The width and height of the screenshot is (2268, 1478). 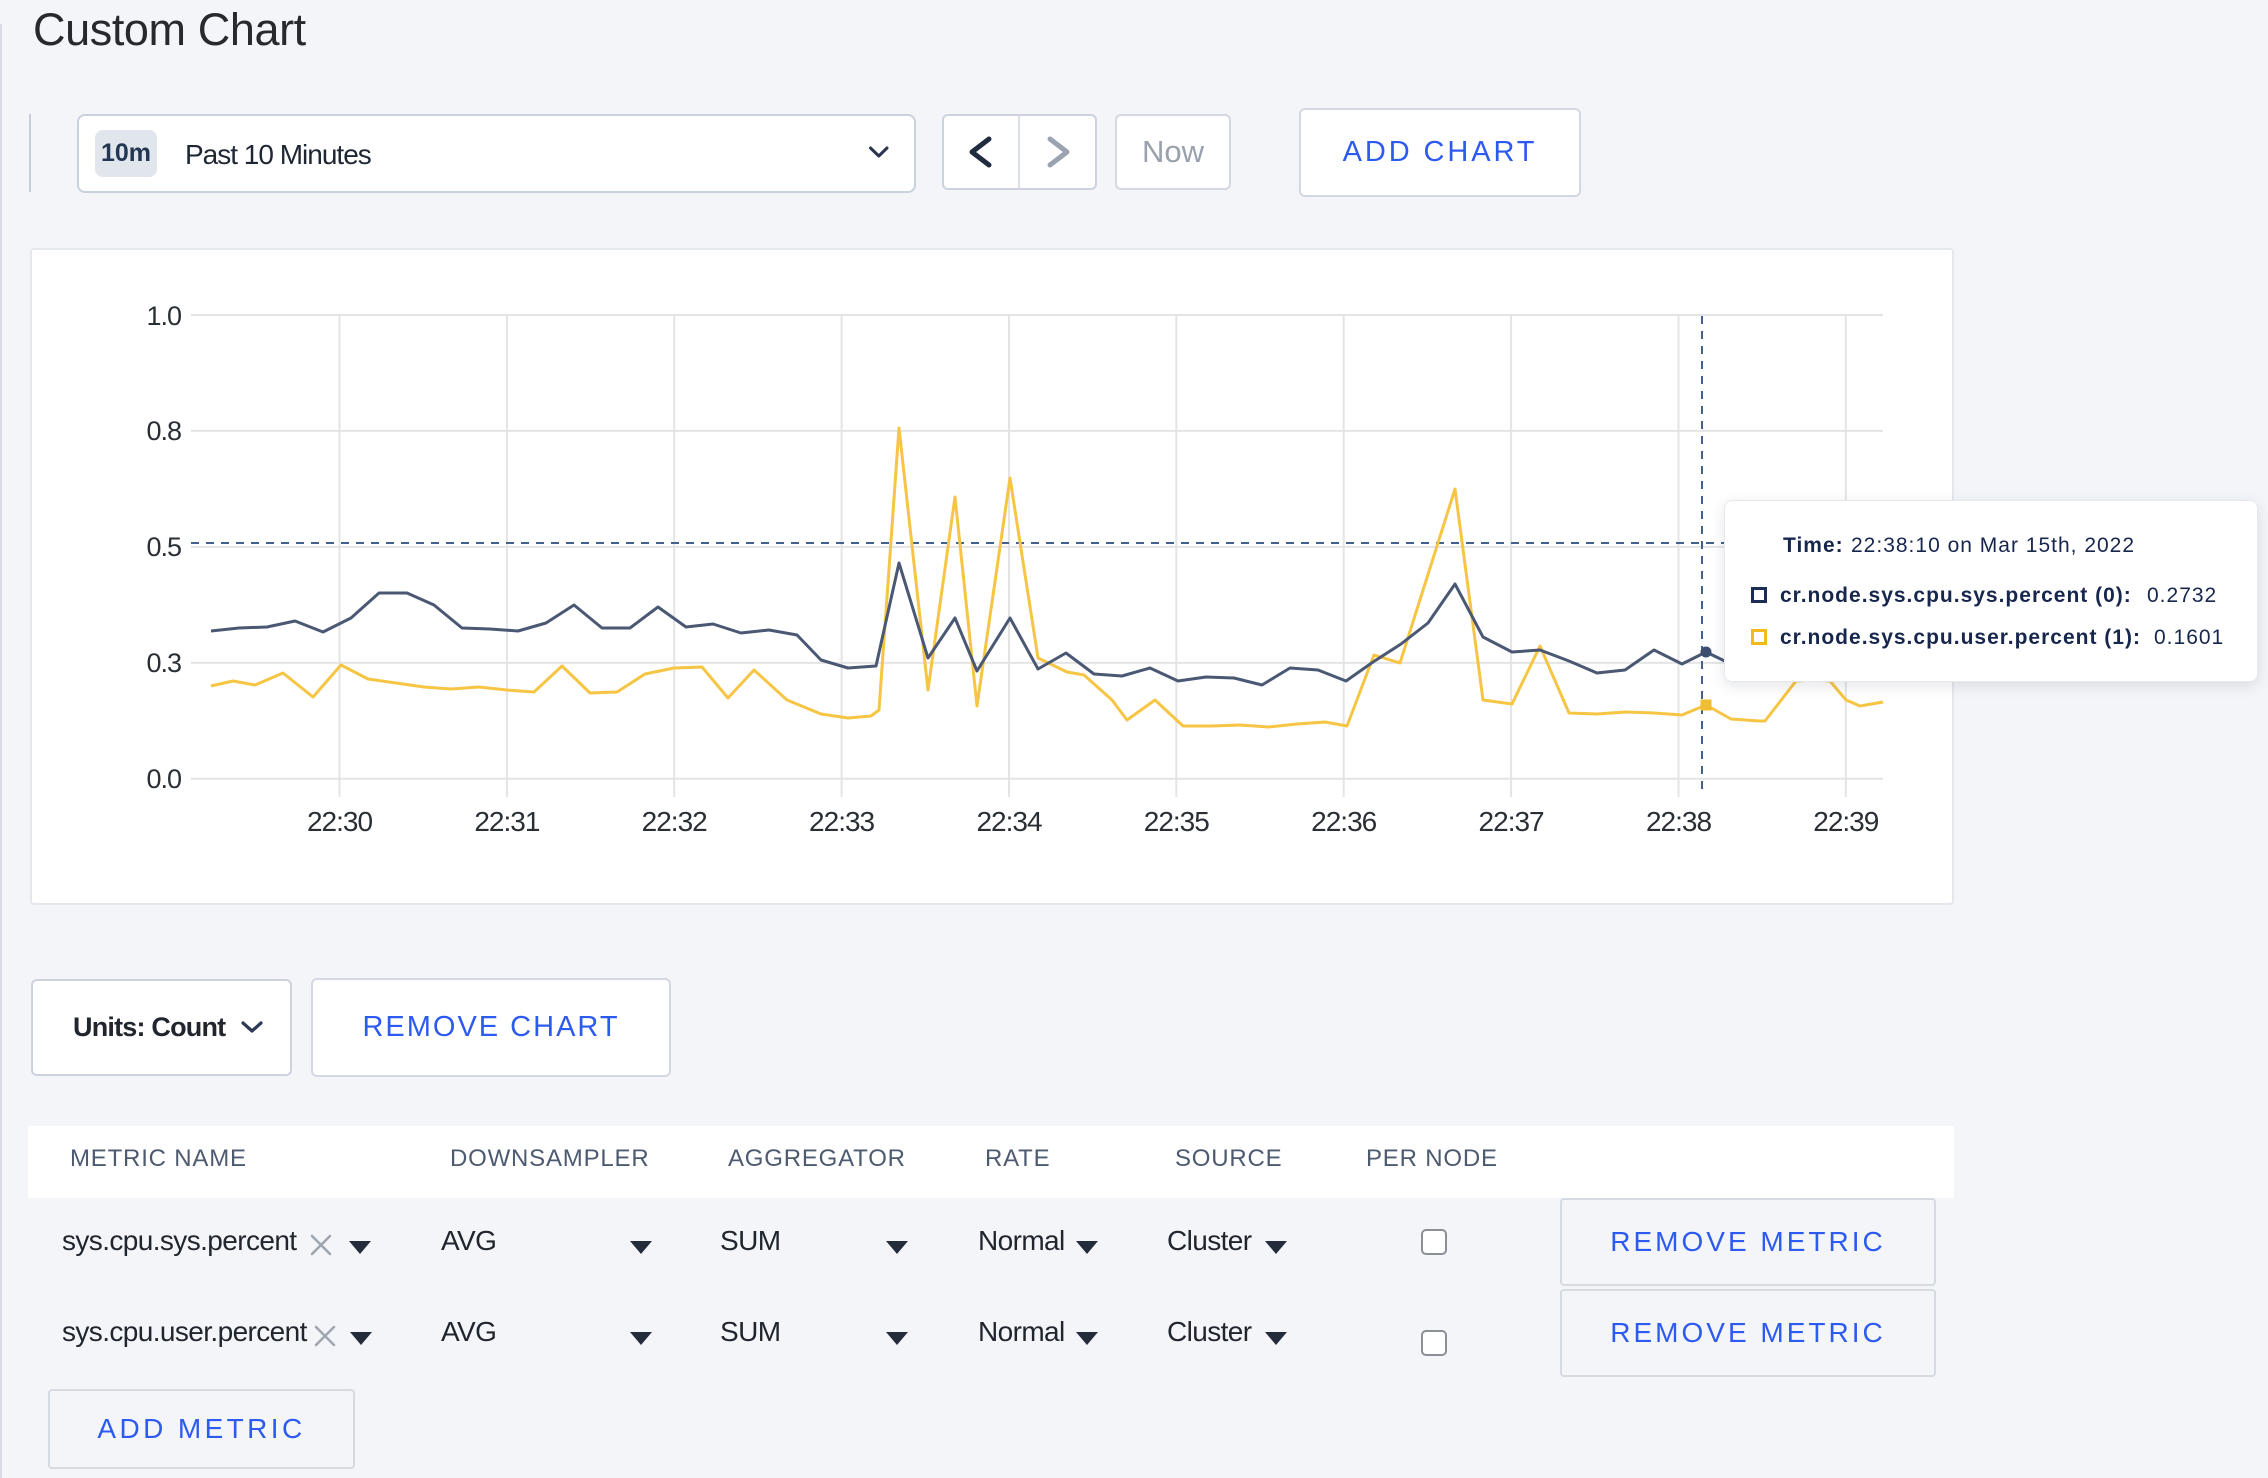 I want to click on svg-text: 0.8, so click(x=163, y=431).